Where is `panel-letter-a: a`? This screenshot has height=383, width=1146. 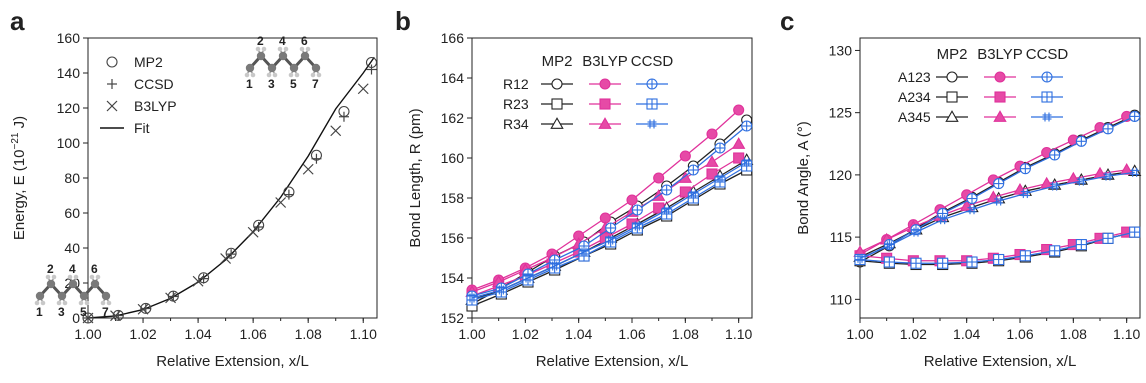
panel-letter-a: a is located at coordinates (17, 21).